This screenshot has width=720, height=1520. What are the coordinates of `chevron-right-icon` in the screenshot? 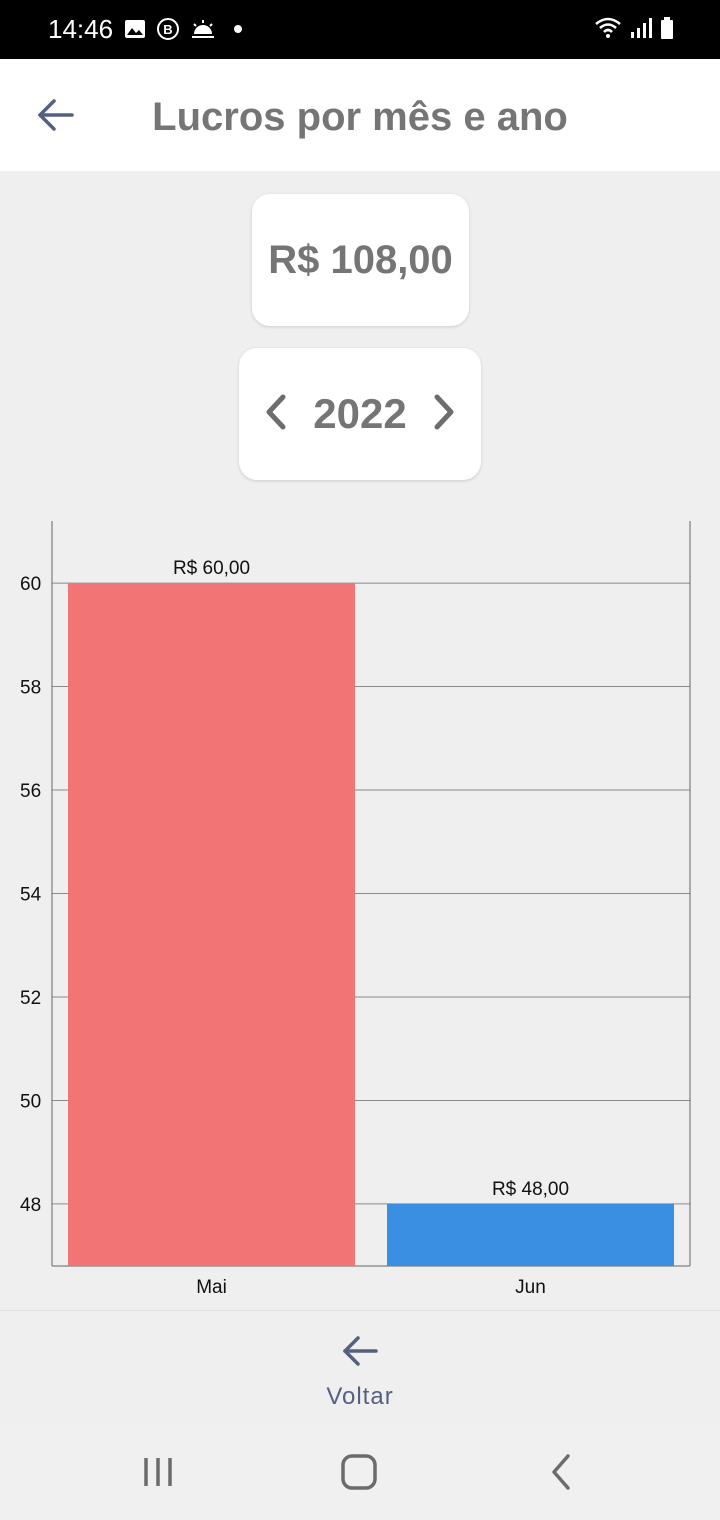 It's located at (444, 412).